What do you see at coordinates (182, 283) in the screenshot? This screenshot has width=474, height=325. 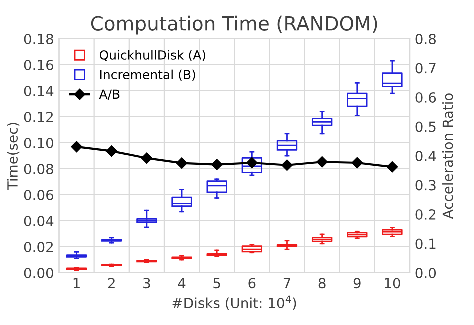 I see `x-tick-label: 4` at bounding box center [182, 283].